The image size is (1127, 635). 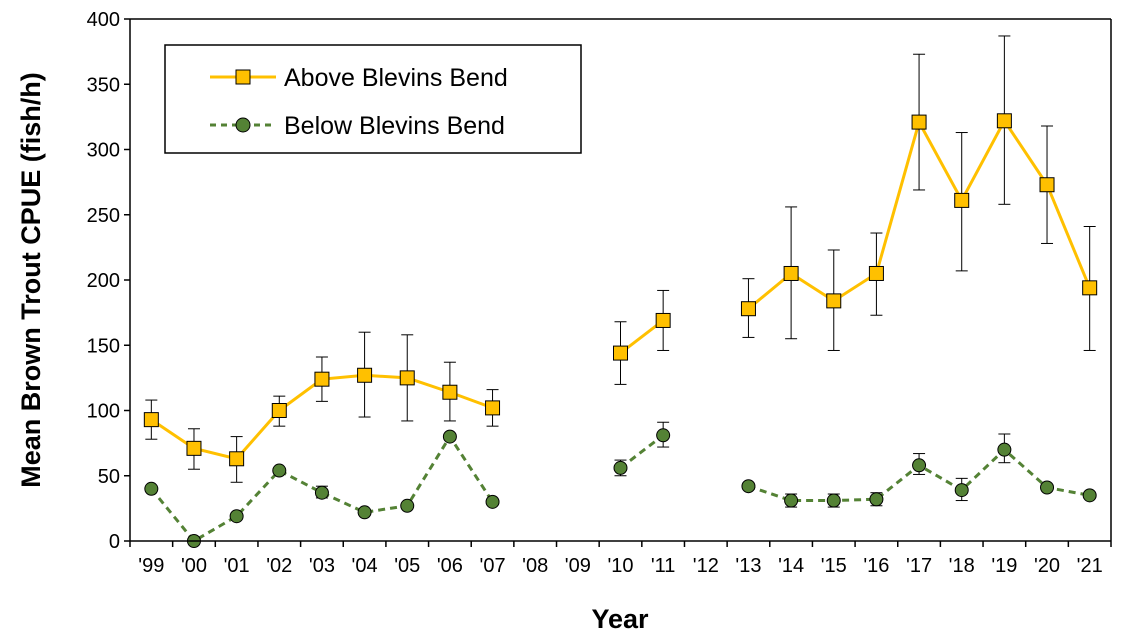 What do you see at coordinates (876, 566) in the screenshot?
I see `x-tick-label: '16` at bounding box center [876, 566].